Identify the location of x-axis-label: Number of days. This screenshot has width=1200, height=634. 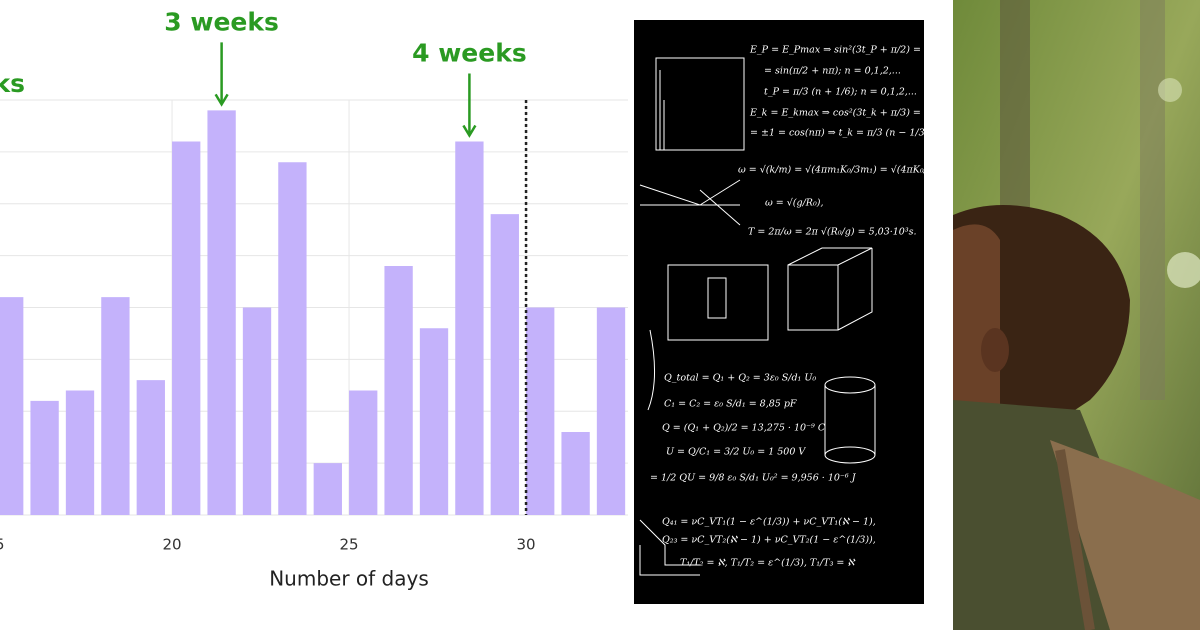
(349, 579).